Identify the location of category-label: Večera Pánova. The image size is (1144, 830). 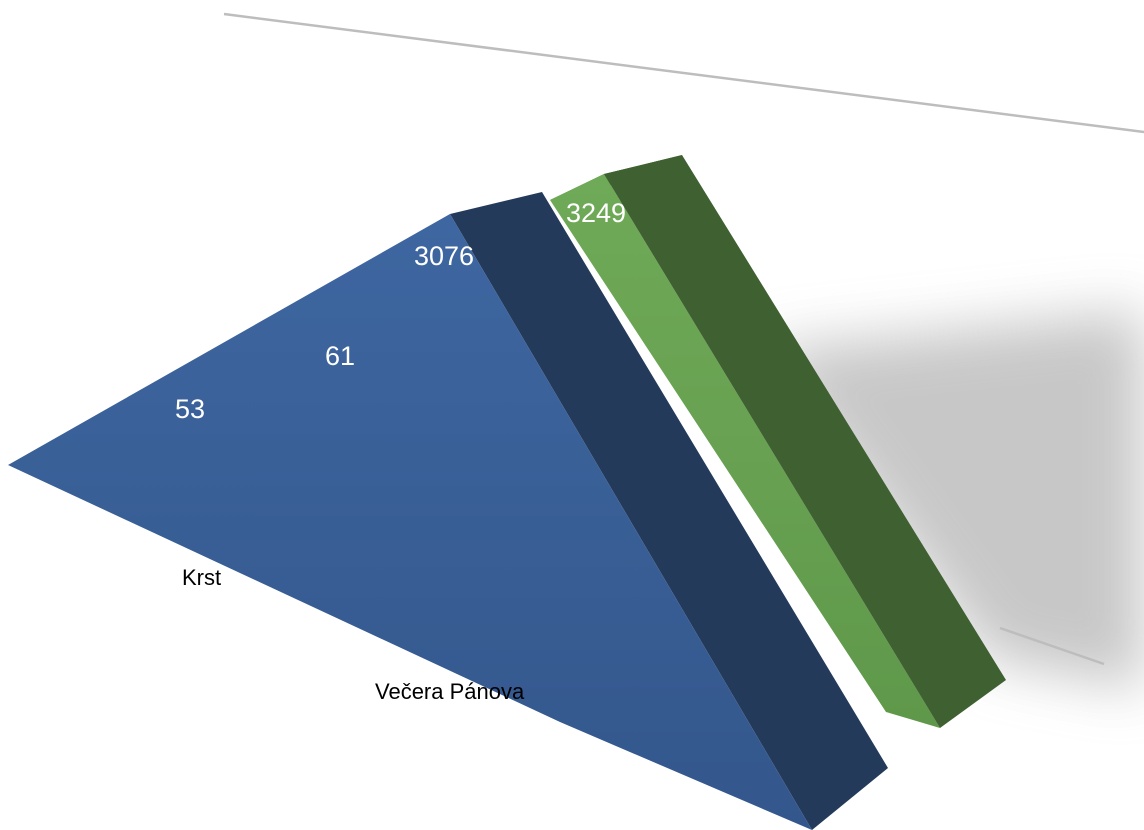
(450, 691).